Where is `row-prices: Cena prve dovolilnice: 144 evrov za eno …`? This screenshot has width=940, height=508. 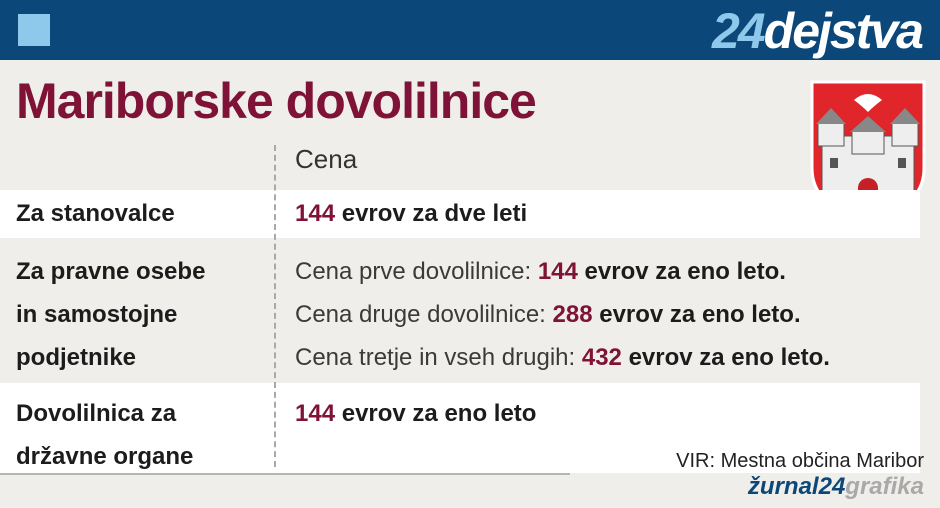
row-prices: Cena prve dovolilnice: 144 evrov za eno … is located at coordinates (562, 314).